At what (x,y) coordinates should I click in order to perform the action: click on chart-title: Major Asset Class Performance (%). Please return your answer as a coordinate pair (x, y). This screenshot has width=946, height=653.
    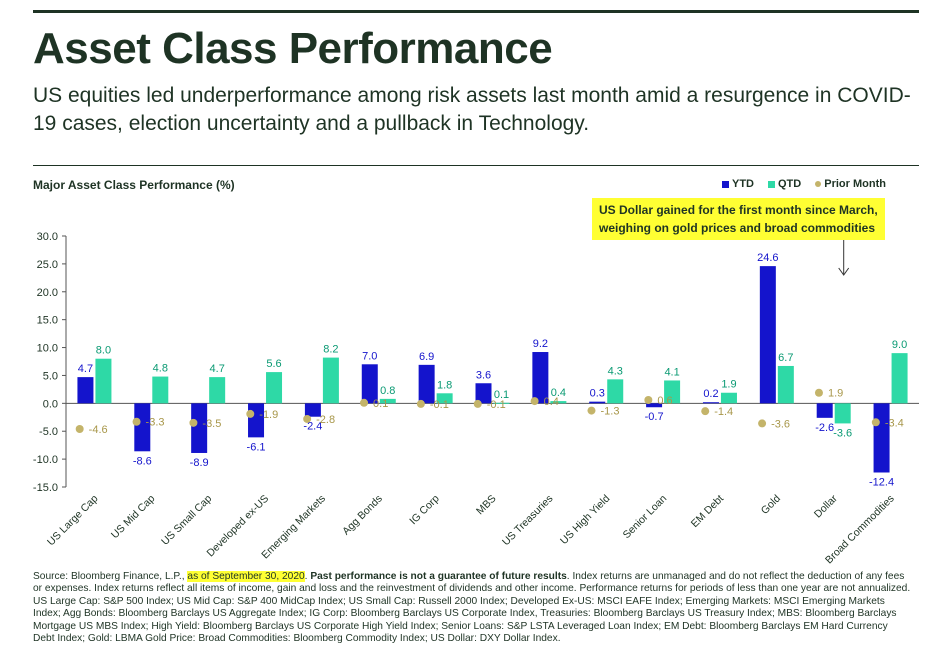
    Looking at the image, I should click on (134, 185).